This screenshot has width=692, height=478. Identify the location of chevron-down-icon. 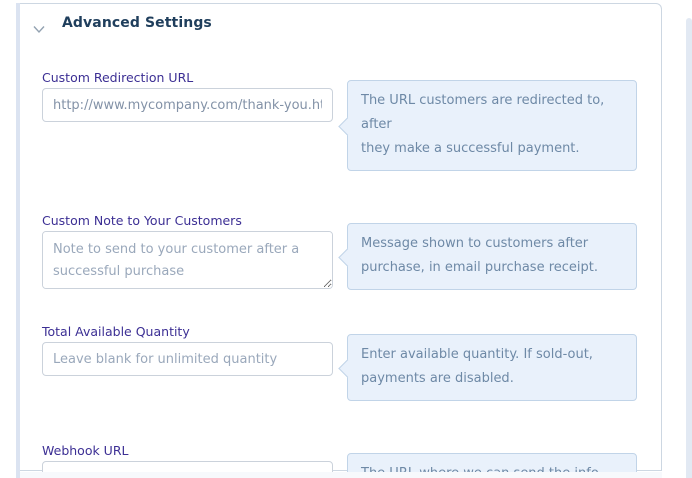
(39, 26).